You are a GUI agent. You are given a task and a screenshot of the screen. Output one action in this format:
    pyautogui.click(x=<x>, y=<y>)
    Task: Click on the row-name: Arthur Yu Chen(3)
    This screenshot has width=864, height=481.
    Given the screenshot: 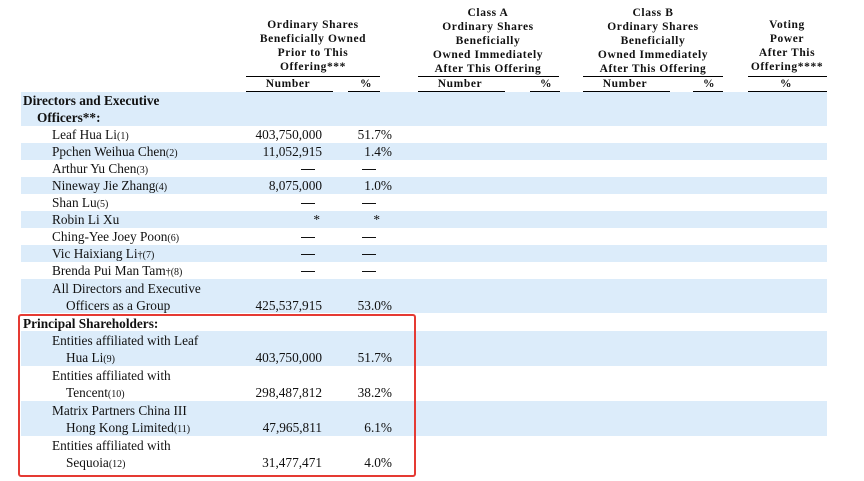 What is the action you would take?
    pyautogui.click(x=100, y=169)
    